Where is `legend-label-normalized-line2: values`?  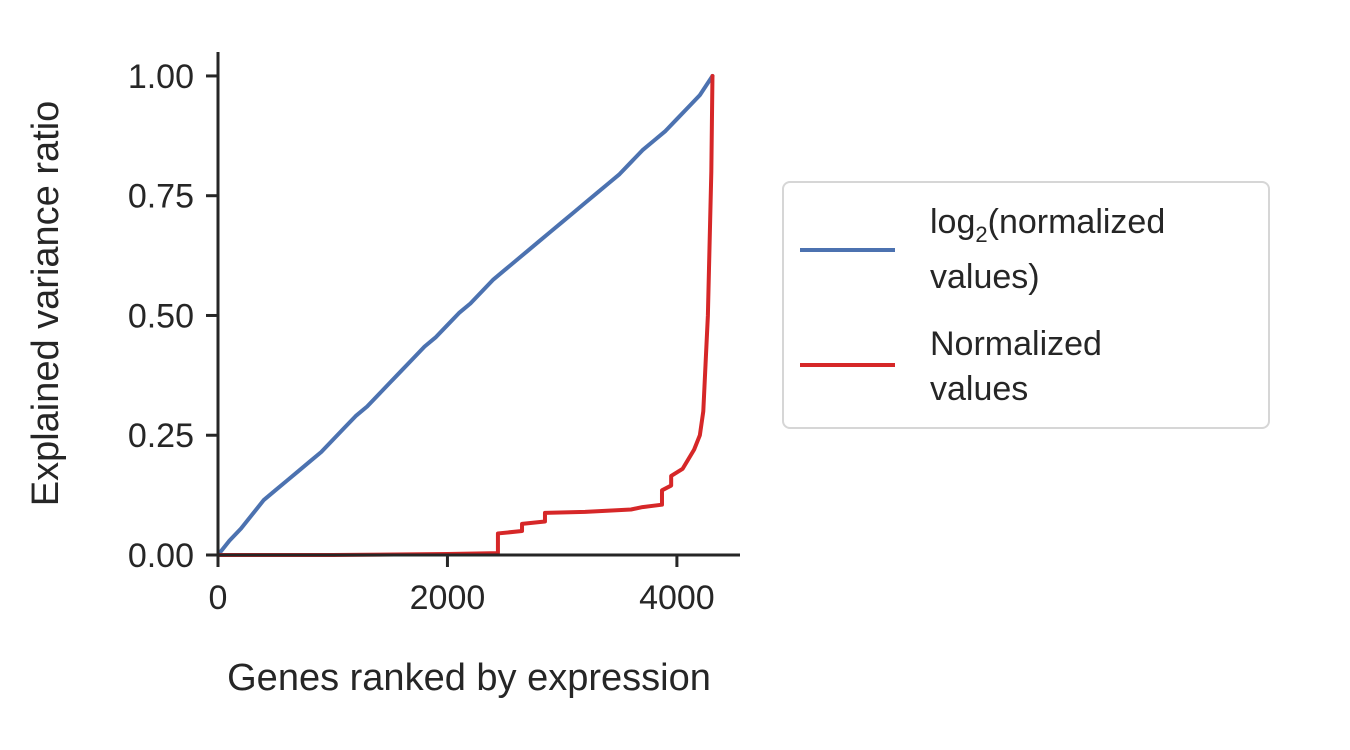 legend-label-normalized-line2: values is located at coordinates (979, 389).